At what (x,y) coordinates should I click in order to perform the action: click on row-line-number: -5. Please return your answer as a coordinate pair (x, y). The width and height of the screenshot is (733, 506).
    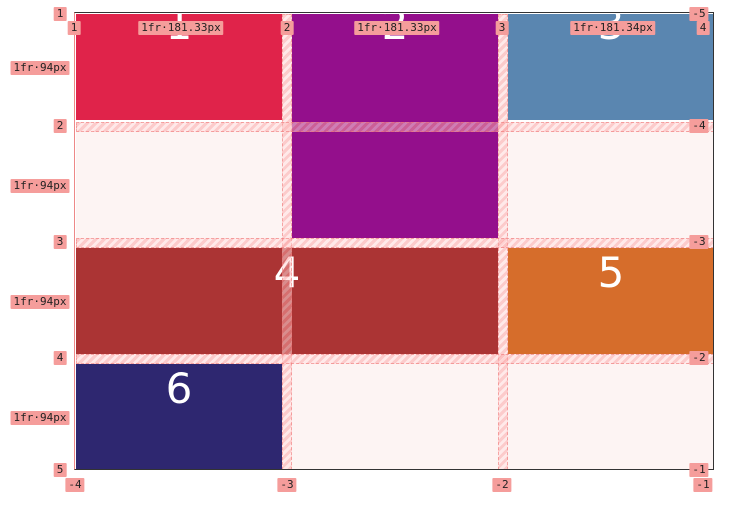
    Looking at the image, I should click on (699, 14).